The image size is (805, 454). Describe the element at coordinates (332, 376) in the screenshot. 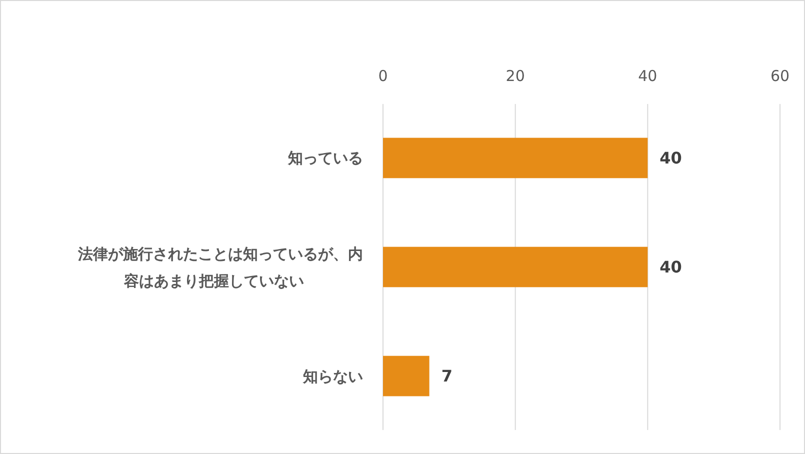

I see `y-tick-label: 知らない` at that location.